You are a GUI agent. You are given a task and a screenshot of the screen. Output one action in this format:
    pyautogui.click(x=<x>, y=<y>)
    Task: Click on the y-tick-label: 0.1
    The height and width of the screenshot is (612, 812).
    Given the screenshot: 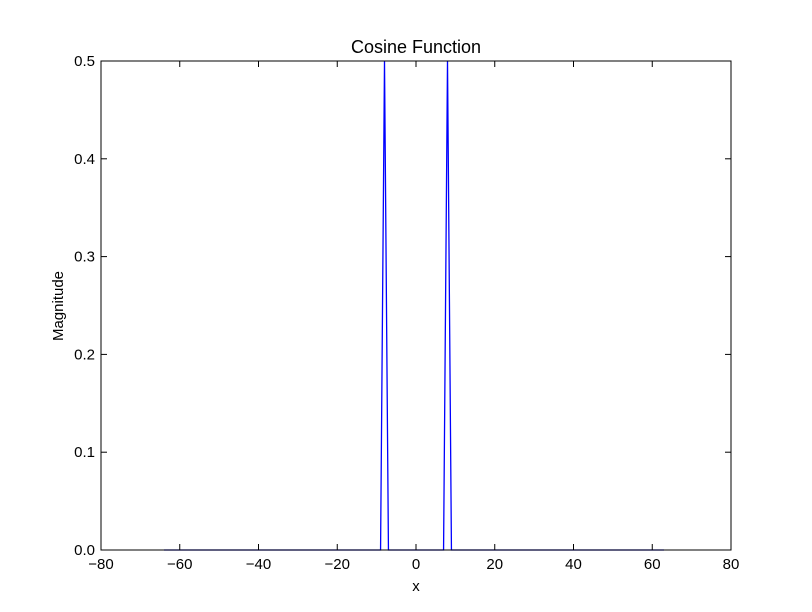 What is the action you would take?
    pyautogui.click(x=84, y=452)
    